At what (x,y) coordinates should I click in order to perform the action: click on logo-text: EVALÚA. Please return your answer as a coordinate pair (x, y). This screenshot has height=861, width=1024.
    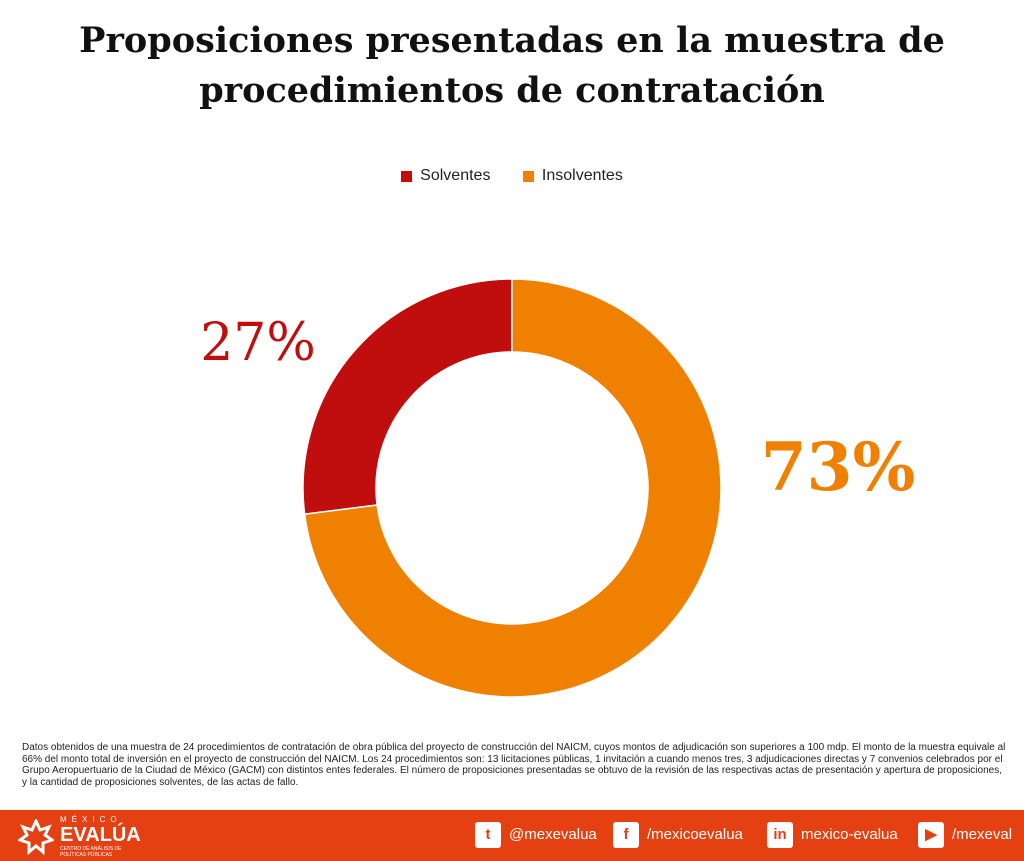
    Looking at the image, I should click on (100, 835).